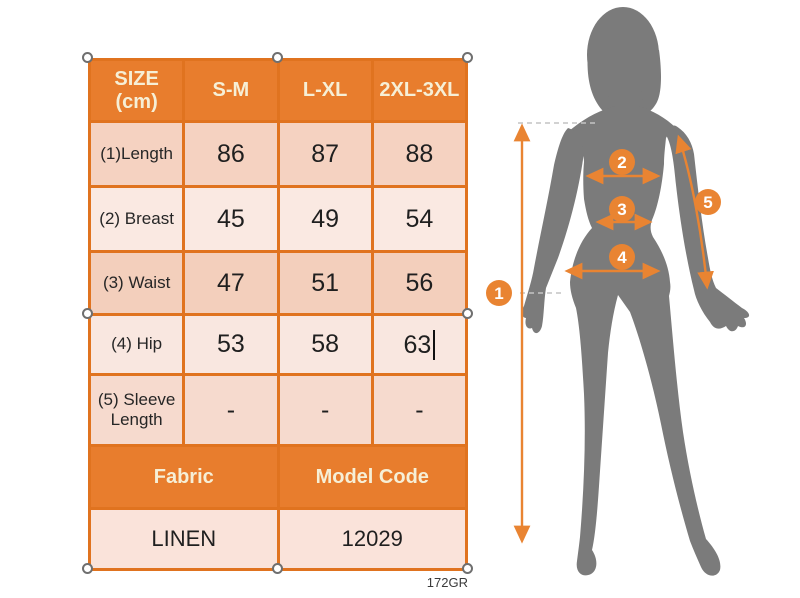  Describe the element at coordinates (419, 410) in the screenshot. I see `cell-sleeve-2xl3xl: -` at that location.